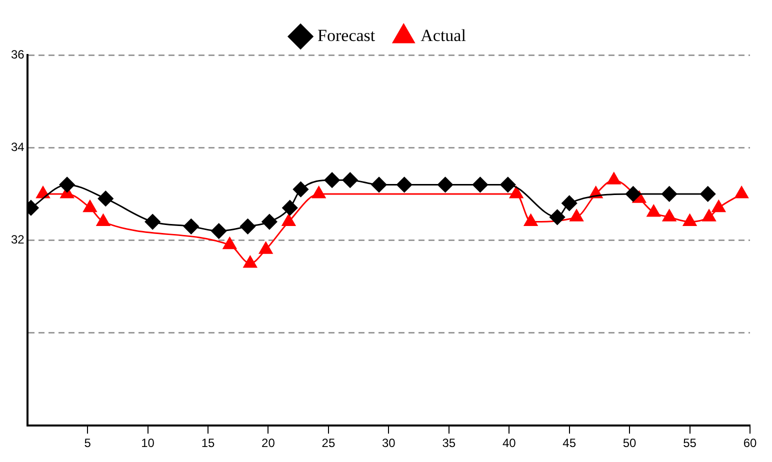  Describe the element at coordinates (17, 239) in the screenshot. I see `y-tick-label: 32` at that location.